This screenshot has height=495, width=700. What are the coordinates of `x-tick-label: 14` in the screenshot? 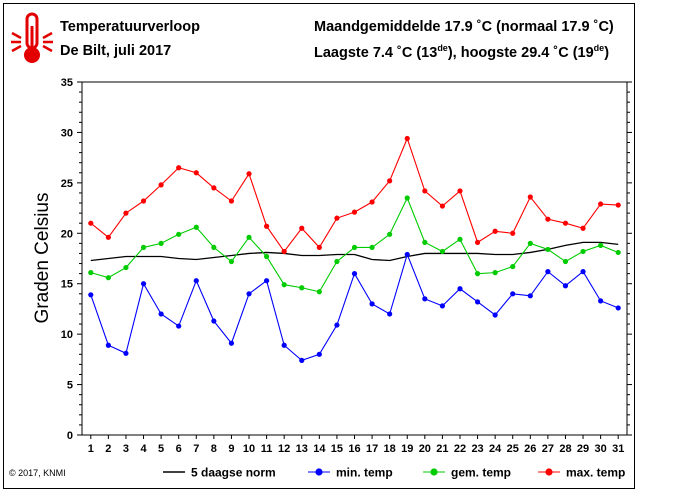 It's located at (319, 449).